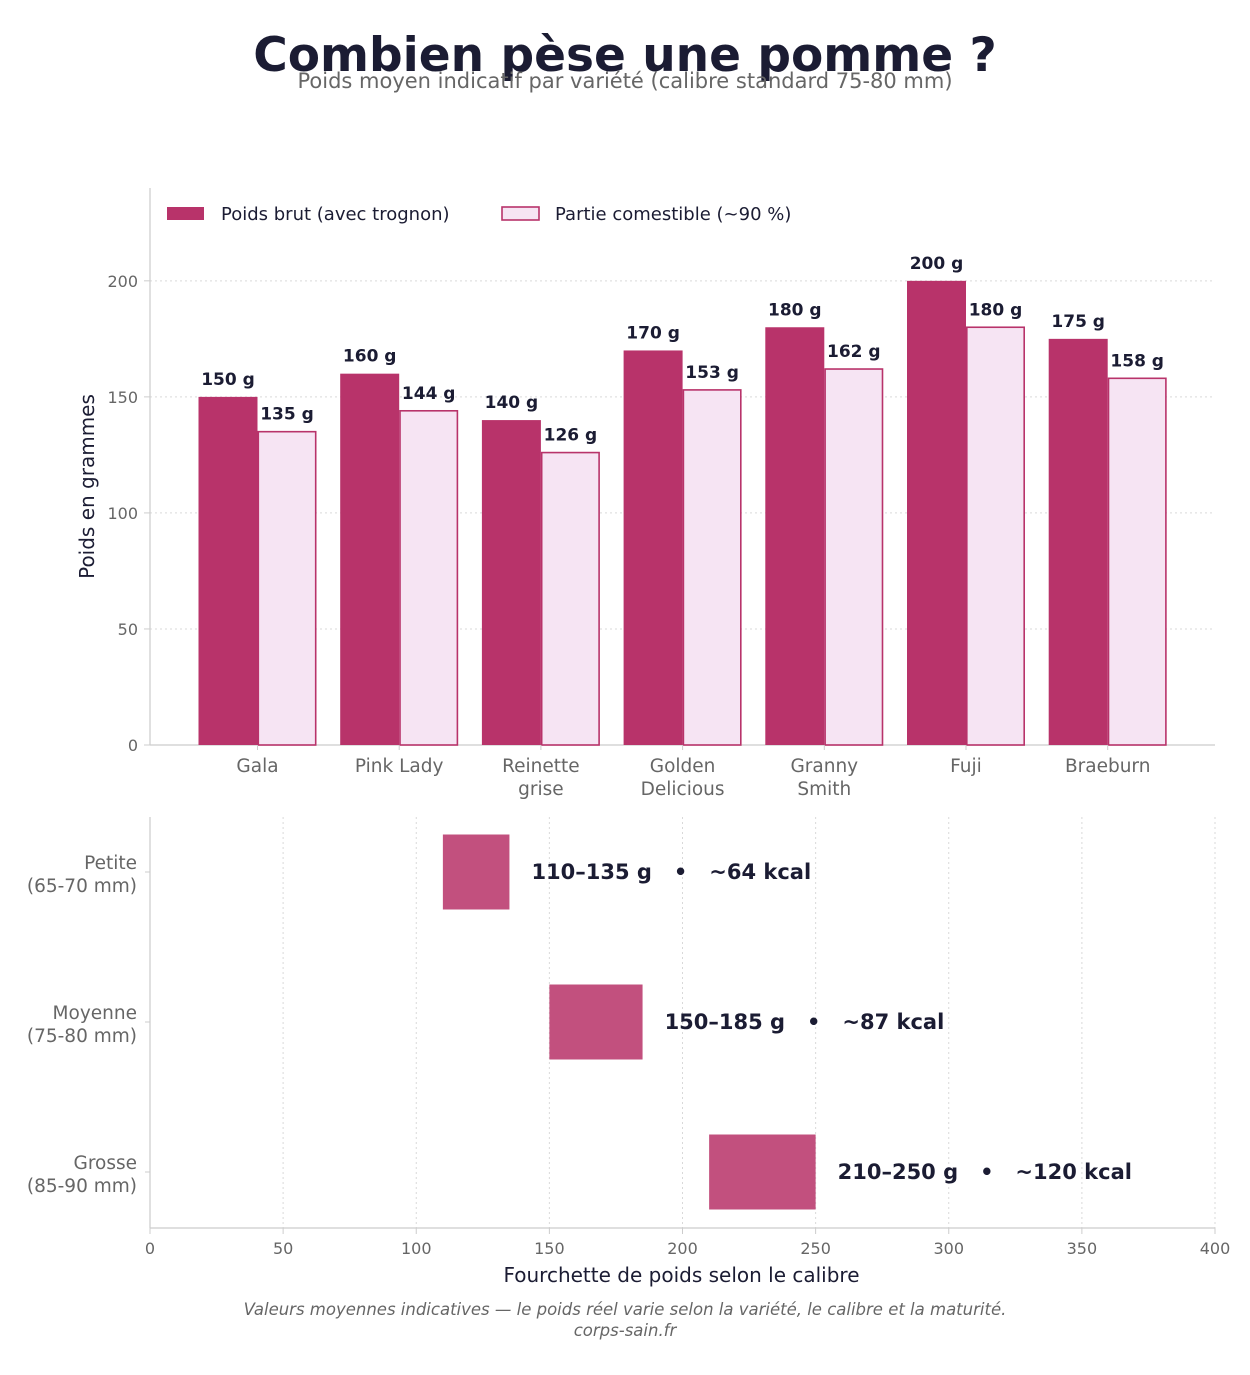 This screenshot has height=1375, width=1250. I want to click on y-category-label: Petite (65-70 mm), so click(82, 875).